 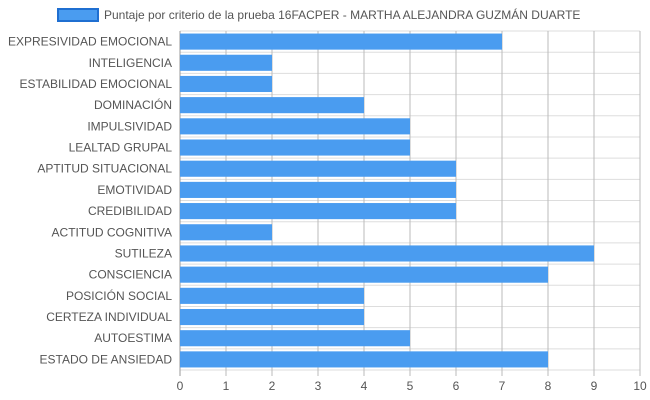 What do you see at coordinates (143, 253) in the screenshot?
I see `category-label: SUTILEZA` at bounding box center [143, 253].